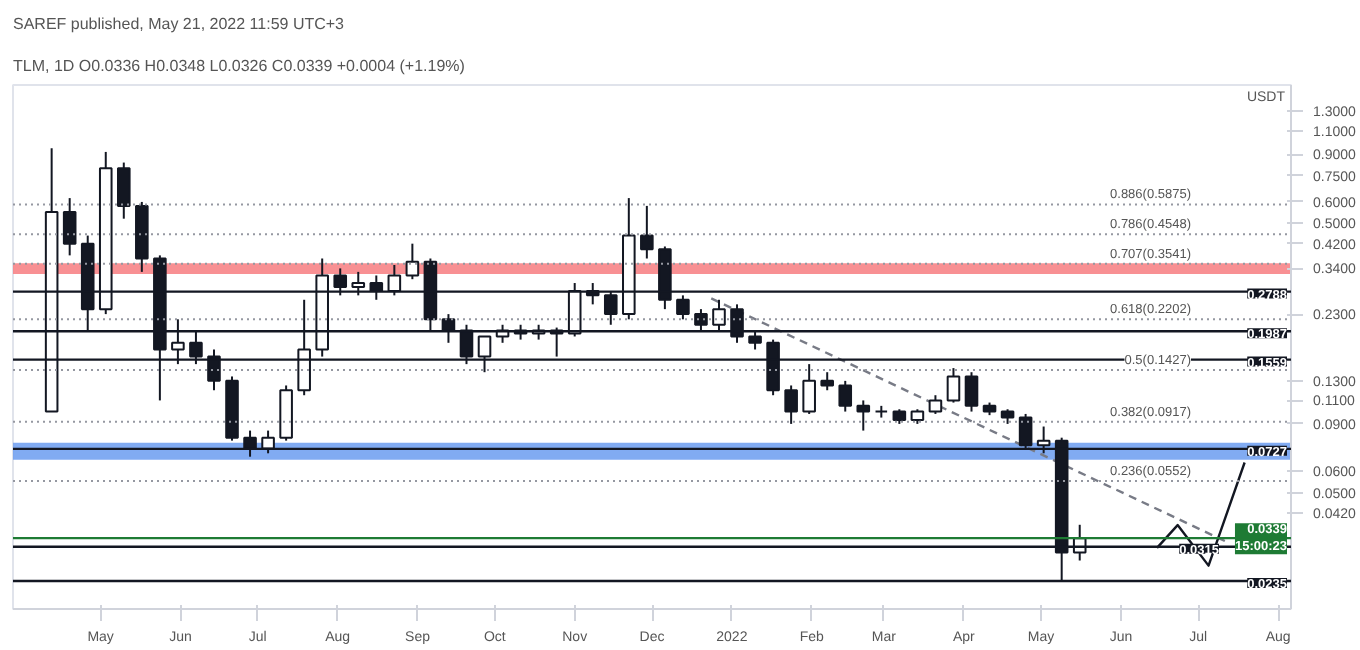 The image size is (1360, 650). What do you see at coordinates (239, 66) in the screenshot?
I see `chart-title: TLM, 1D O0.0336 H0.0348 L0.0326 C0.0339 +0.0004 (+1.19%)` at bounding box center [239, 66].